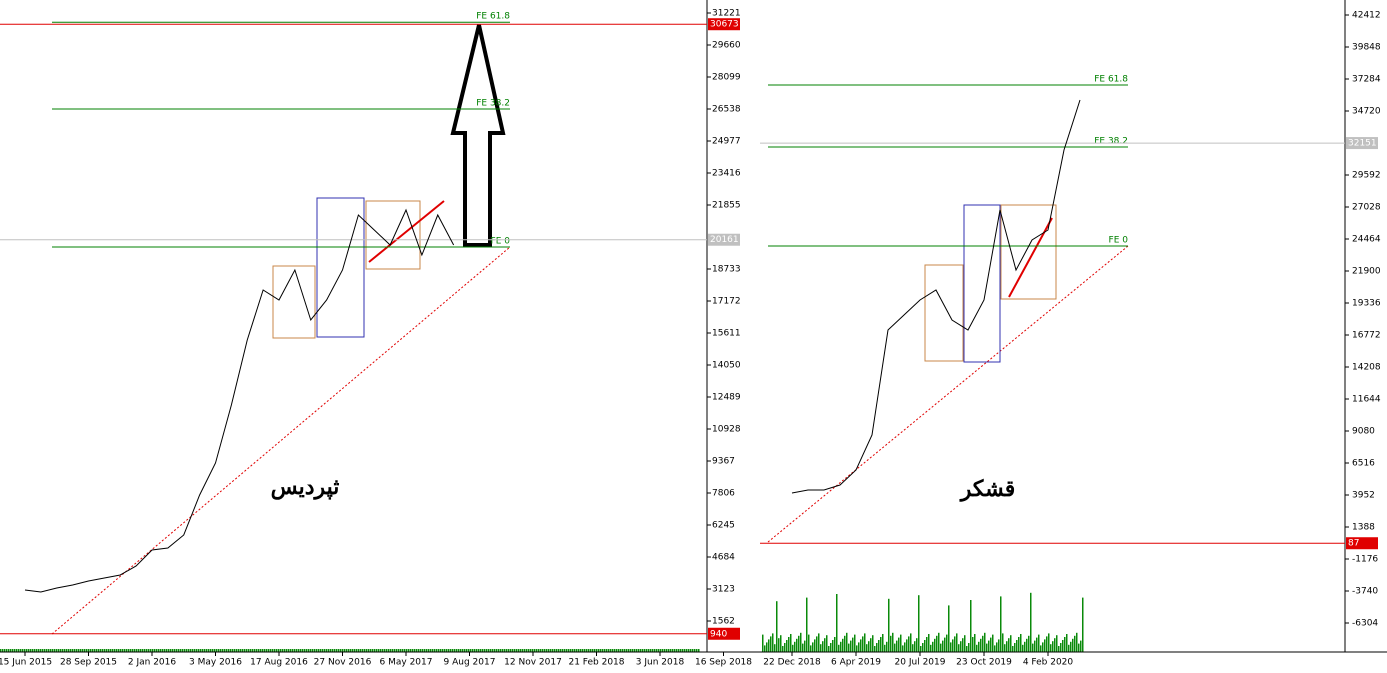  What do you see at coordinates (1363, 495) in the screenshot?
I see `y-tick-label: 3952` at bounding box center [1363, 495].